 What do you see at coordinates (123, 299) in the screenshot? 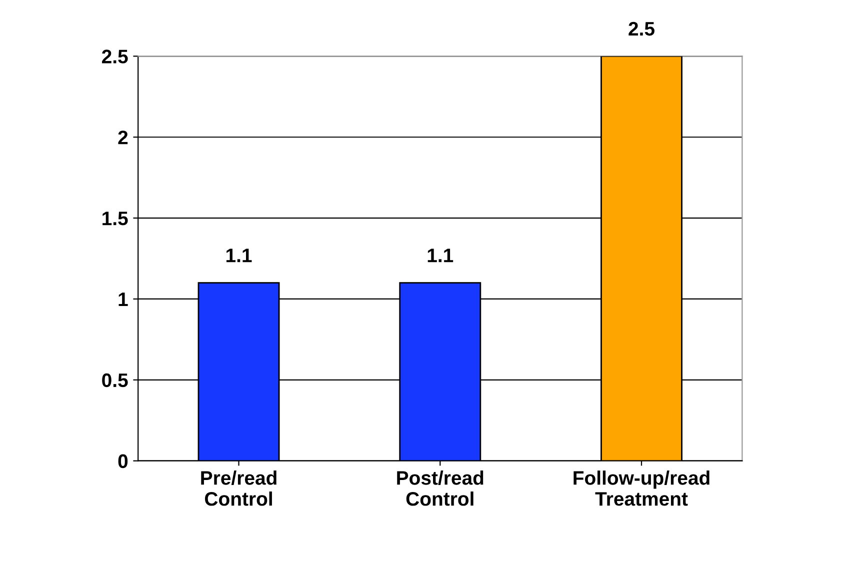
I see `y-tick-label: 1` at bounding box center [123, 299].